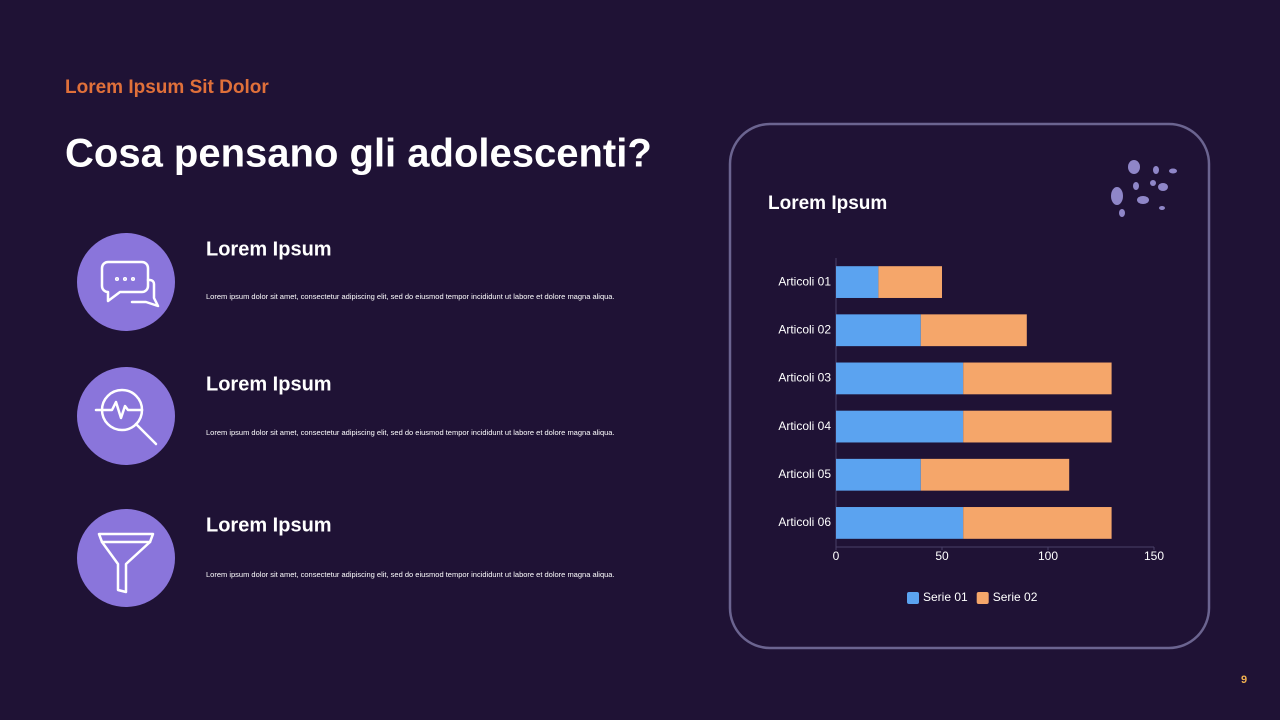 This screenshot has height=720, width=1280. I want to click on decor-dots, so click(1144, 188).